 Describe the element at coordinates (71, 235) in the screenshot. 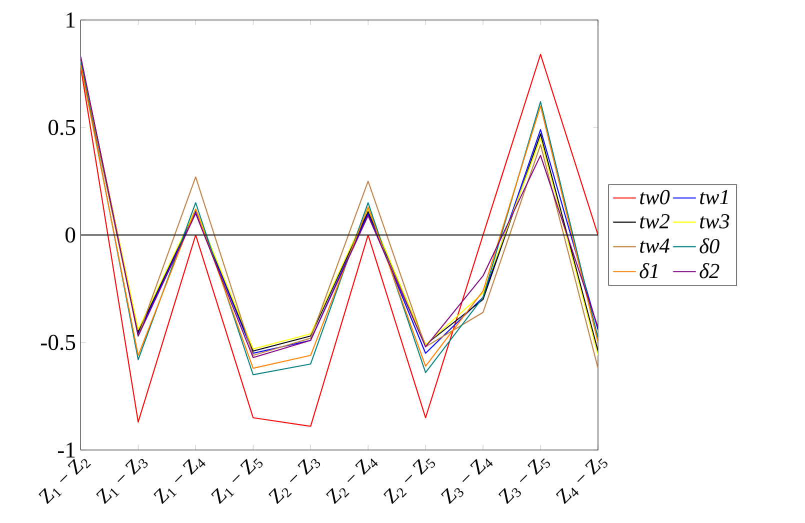

I see `y-tick-label: 0` at that location.